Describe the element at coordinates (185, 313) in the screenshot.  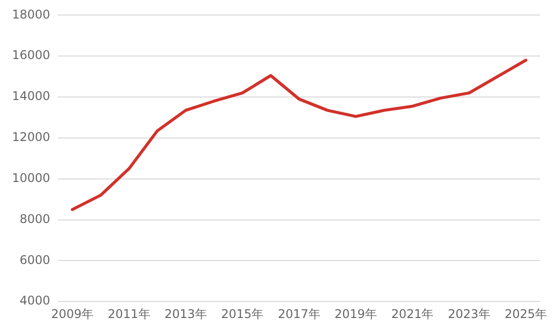
I see `x-tick-label: 2013年` at that location.